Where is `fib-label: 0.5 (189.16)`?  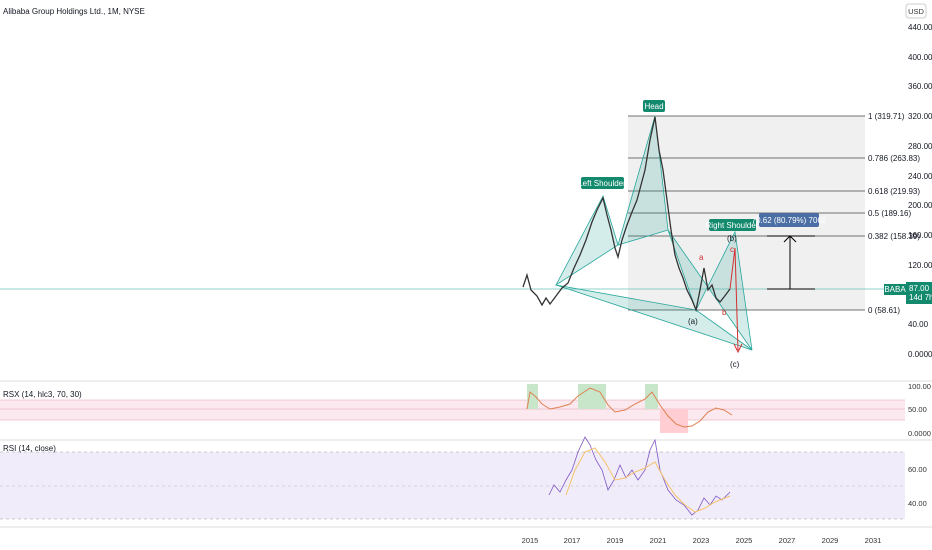 fib-label: 0.5 (189.16) is located at coordinates (889, 213).